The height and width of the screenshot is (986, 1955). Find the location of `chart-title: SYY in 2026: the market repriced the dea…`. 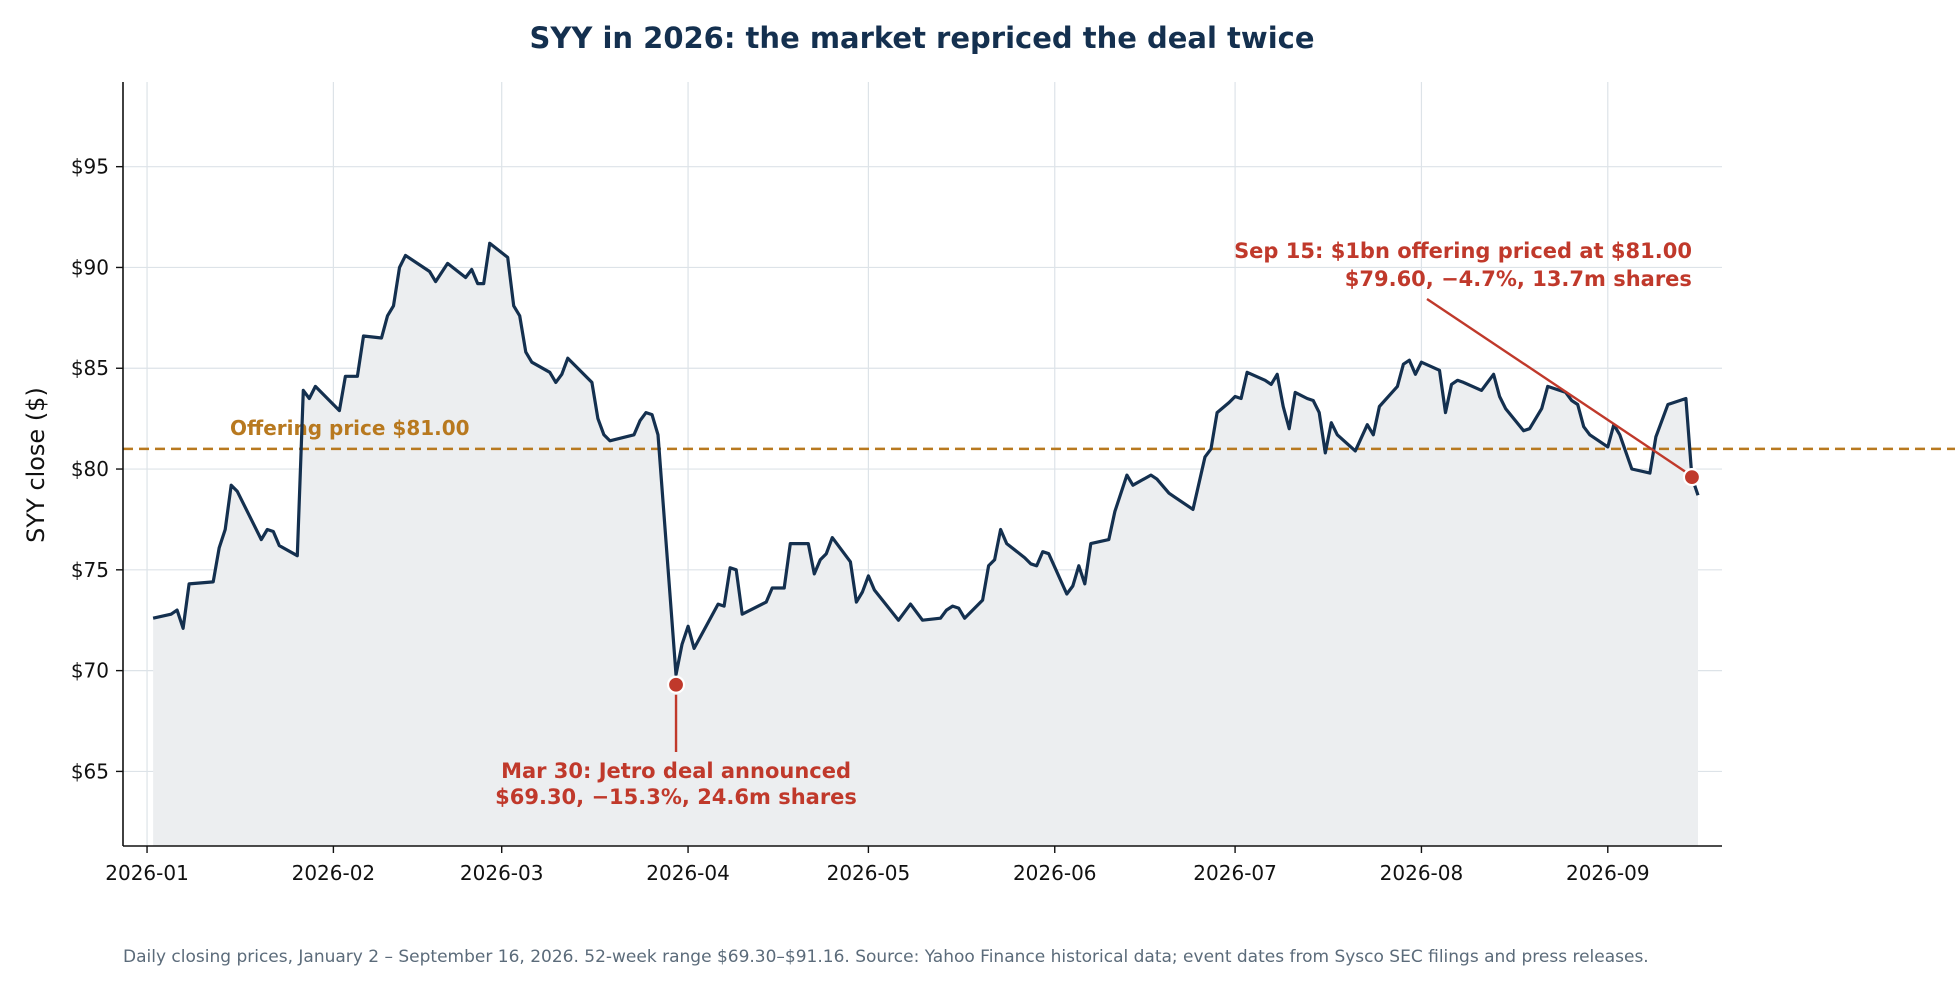

chart-title: SYY in 2026: the market repriced the dea… is located at coordinates (921, 38).